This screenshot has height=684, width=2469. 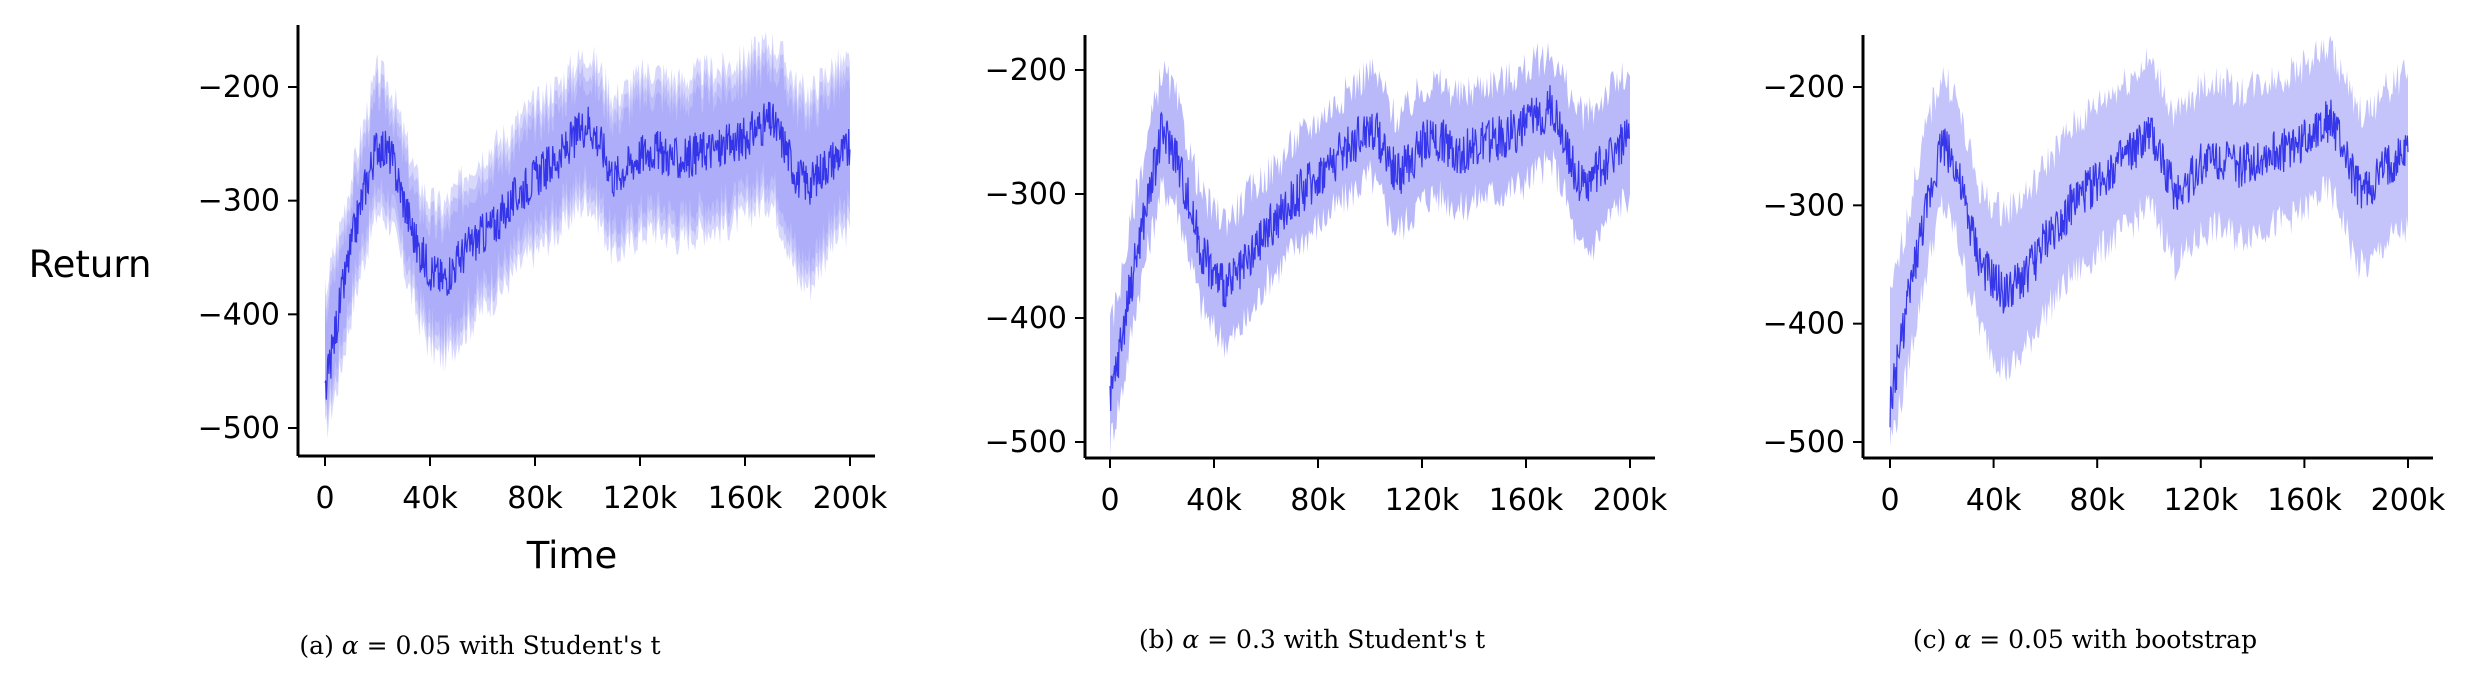 What do you see at coordinates (1930, 639) in the screenshot?
I see `caption-label: (c)` at bounding box center [1930, 639].